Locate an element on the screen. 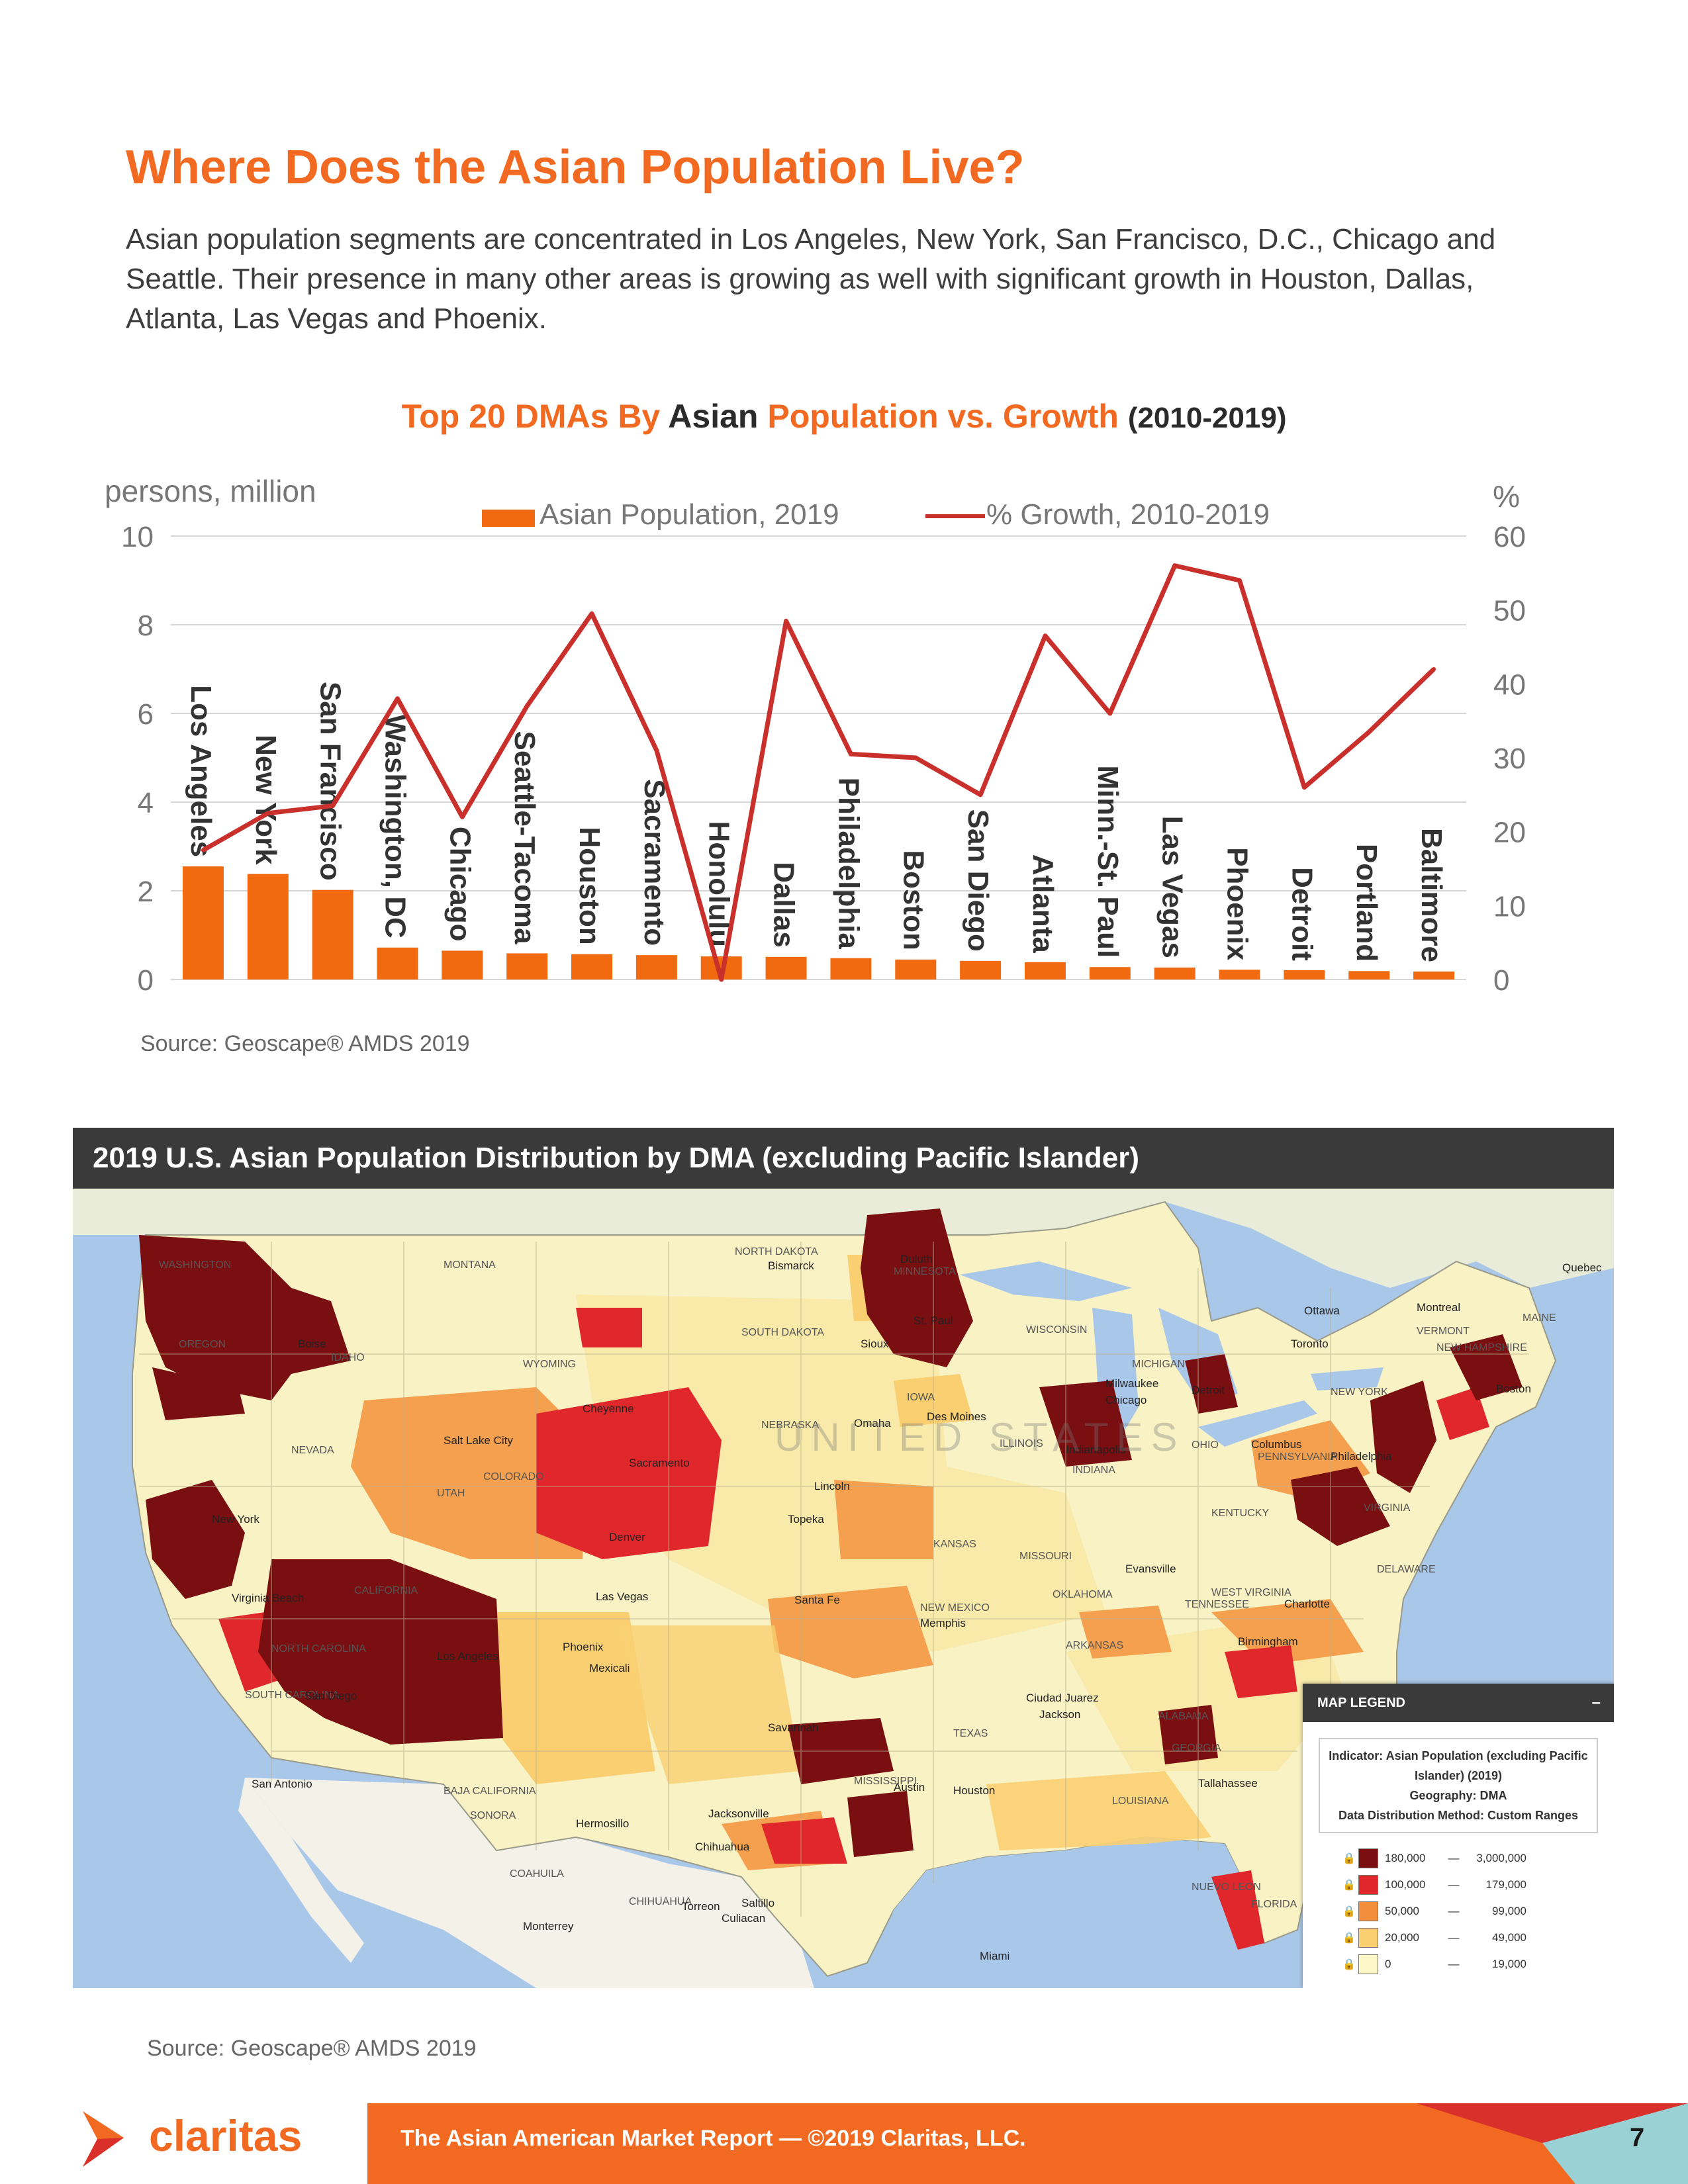 Image resolution: width=1688 pixels, height=2184 pixels. y-right-tick-label: 10 is located at coordinates (1509, 906).